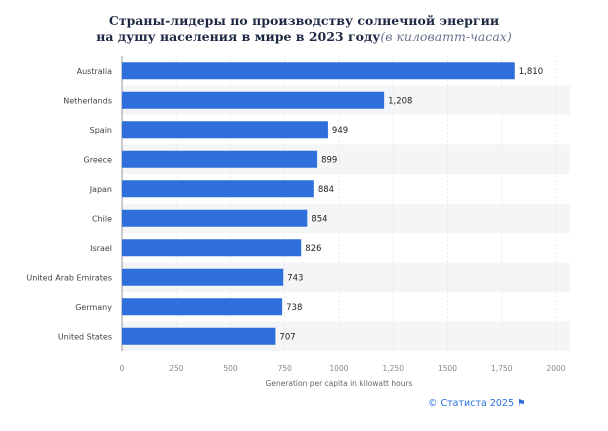 This screenshot has height=431, width=608. What do you see at coordinates (447, 368) in the screenshot?
I see `x-tick-label: 1500` at bounding box center [447, 368].